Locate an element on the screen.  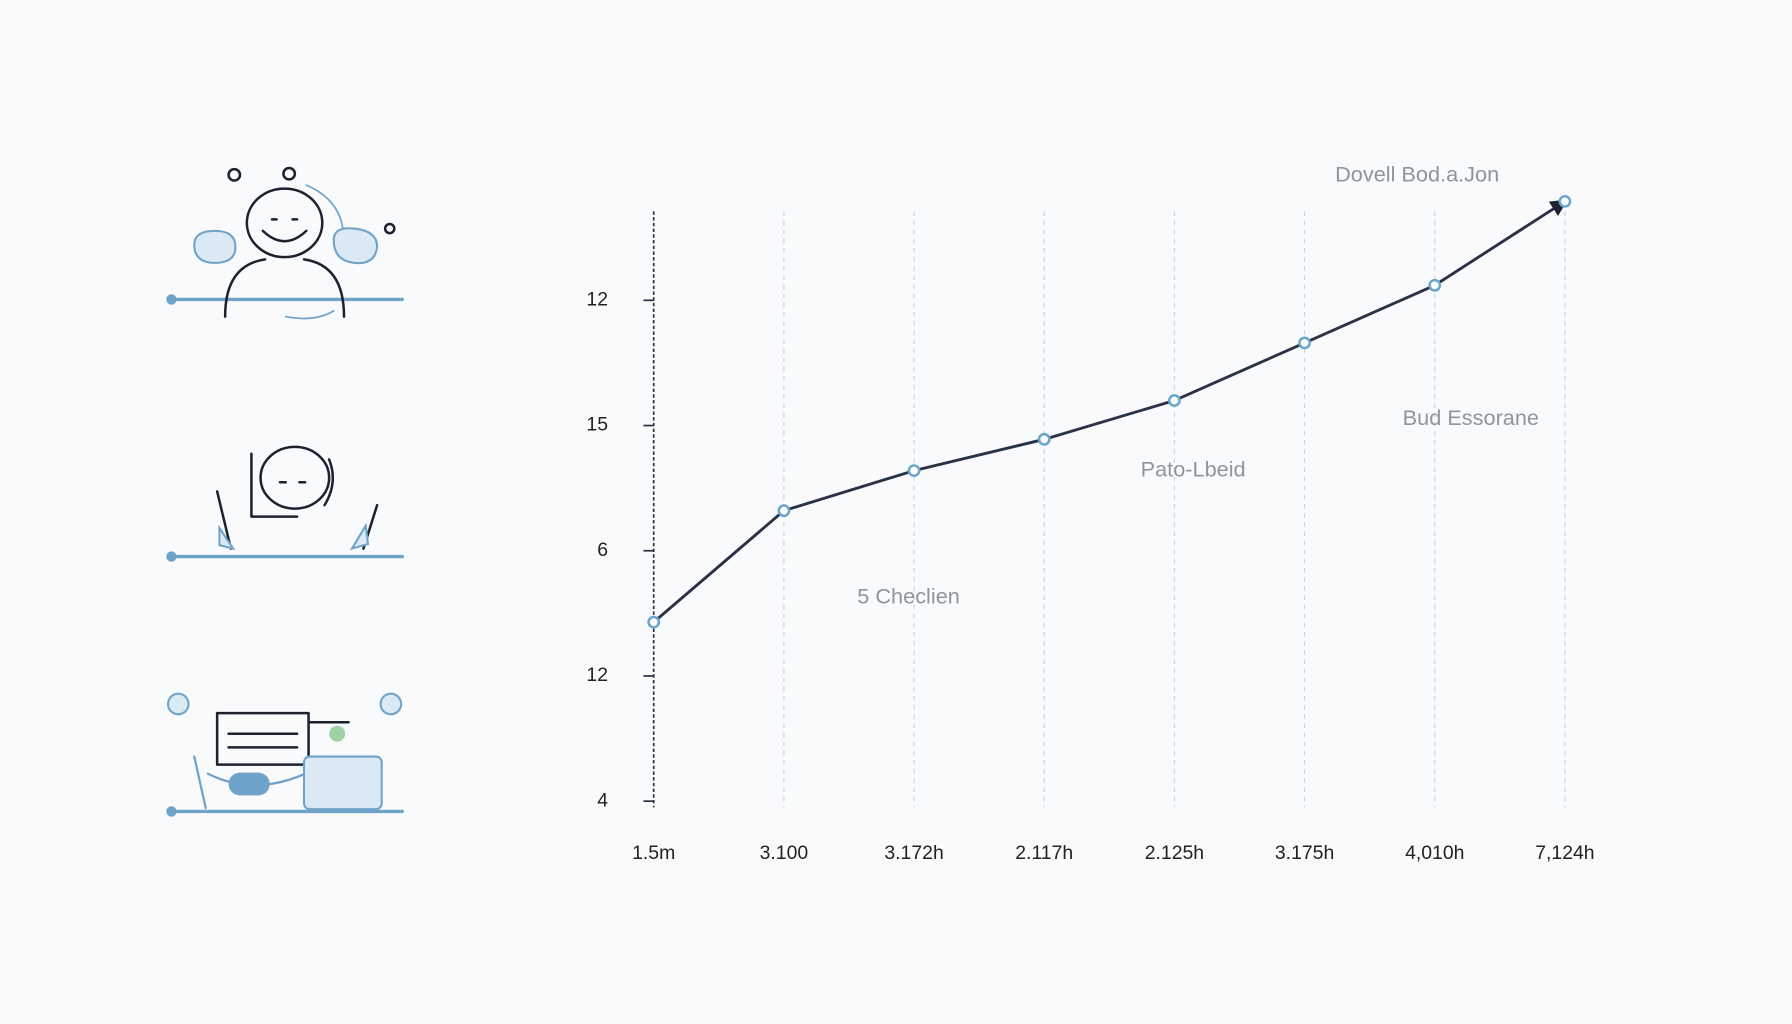
x-tick-label: 3.172h is located at coordinates (913, 853).